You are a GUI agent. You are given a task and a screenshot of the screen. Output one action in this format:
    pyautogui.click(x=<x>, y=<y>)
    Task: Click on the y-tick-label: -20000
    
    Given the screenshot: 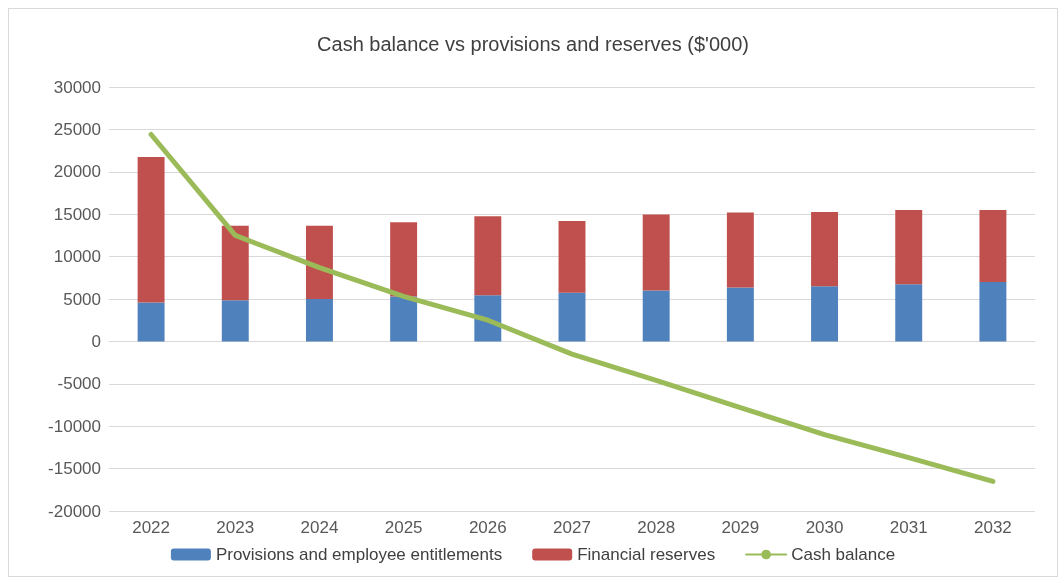 What is the action you would take?
    pyautogui.click(x=74, y=511)
    